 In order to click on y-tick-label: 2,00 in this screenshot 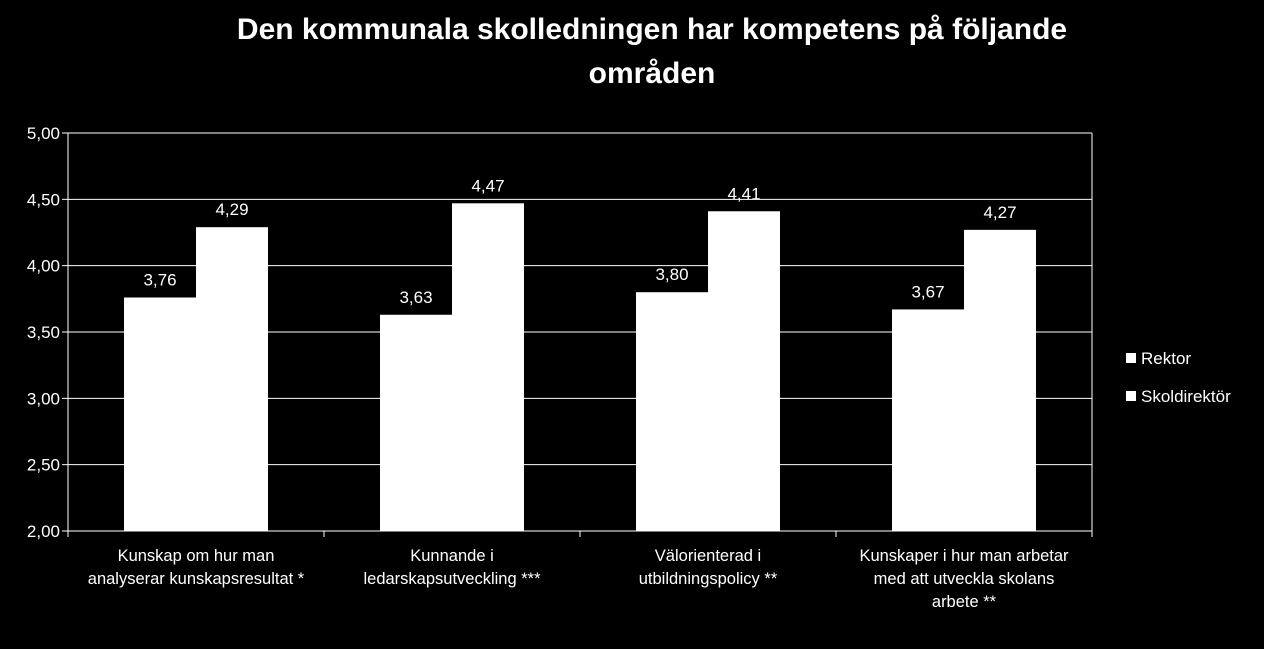, I will do `click(43, 531)`.